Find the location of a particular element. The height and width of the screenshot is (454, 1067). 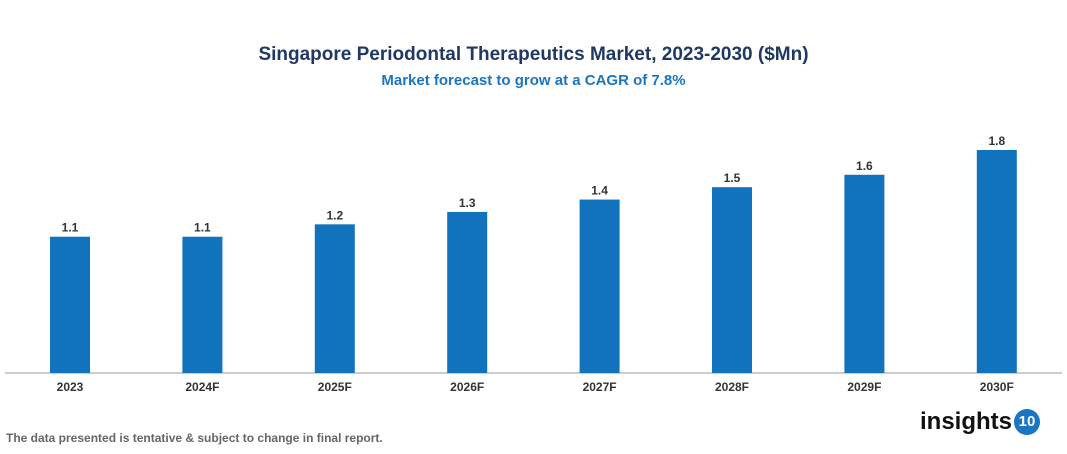

logo-text: insights is located at coordinates (966, 421).